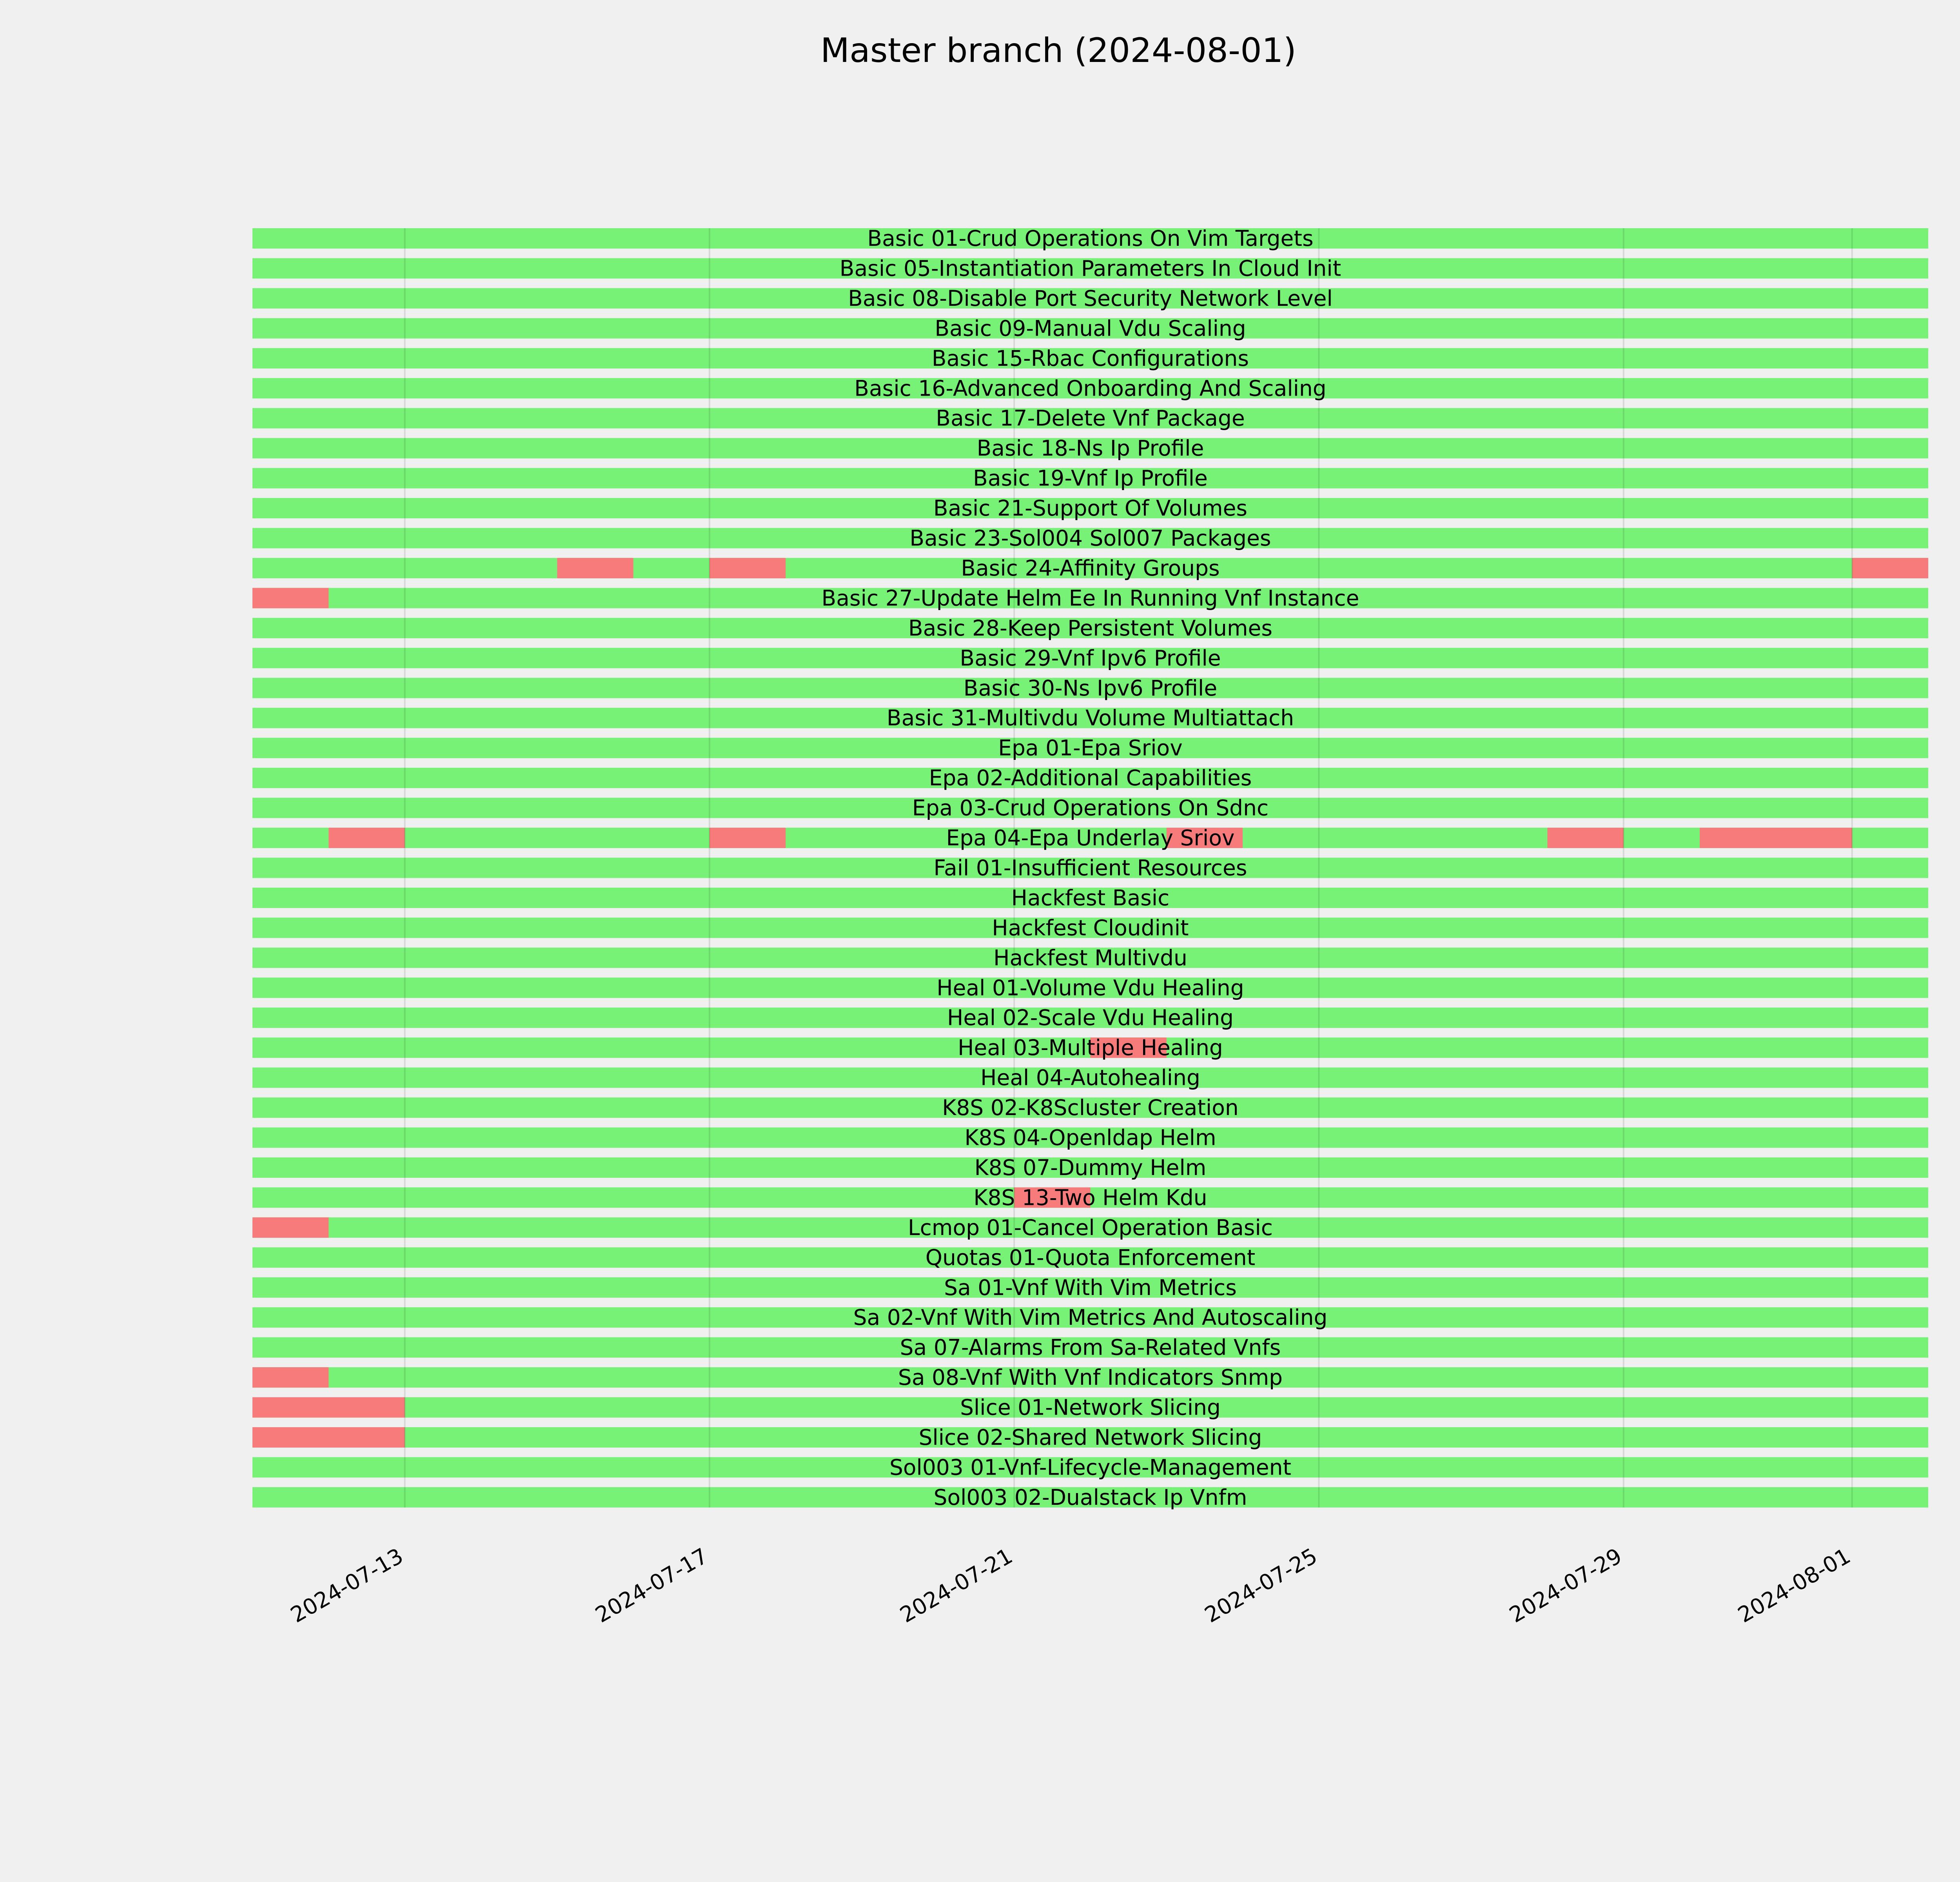 This screenshot has width=1960, height=1882. I want to click on row-label: Basic 15-Rbac Configurations, so click(1090, 358).